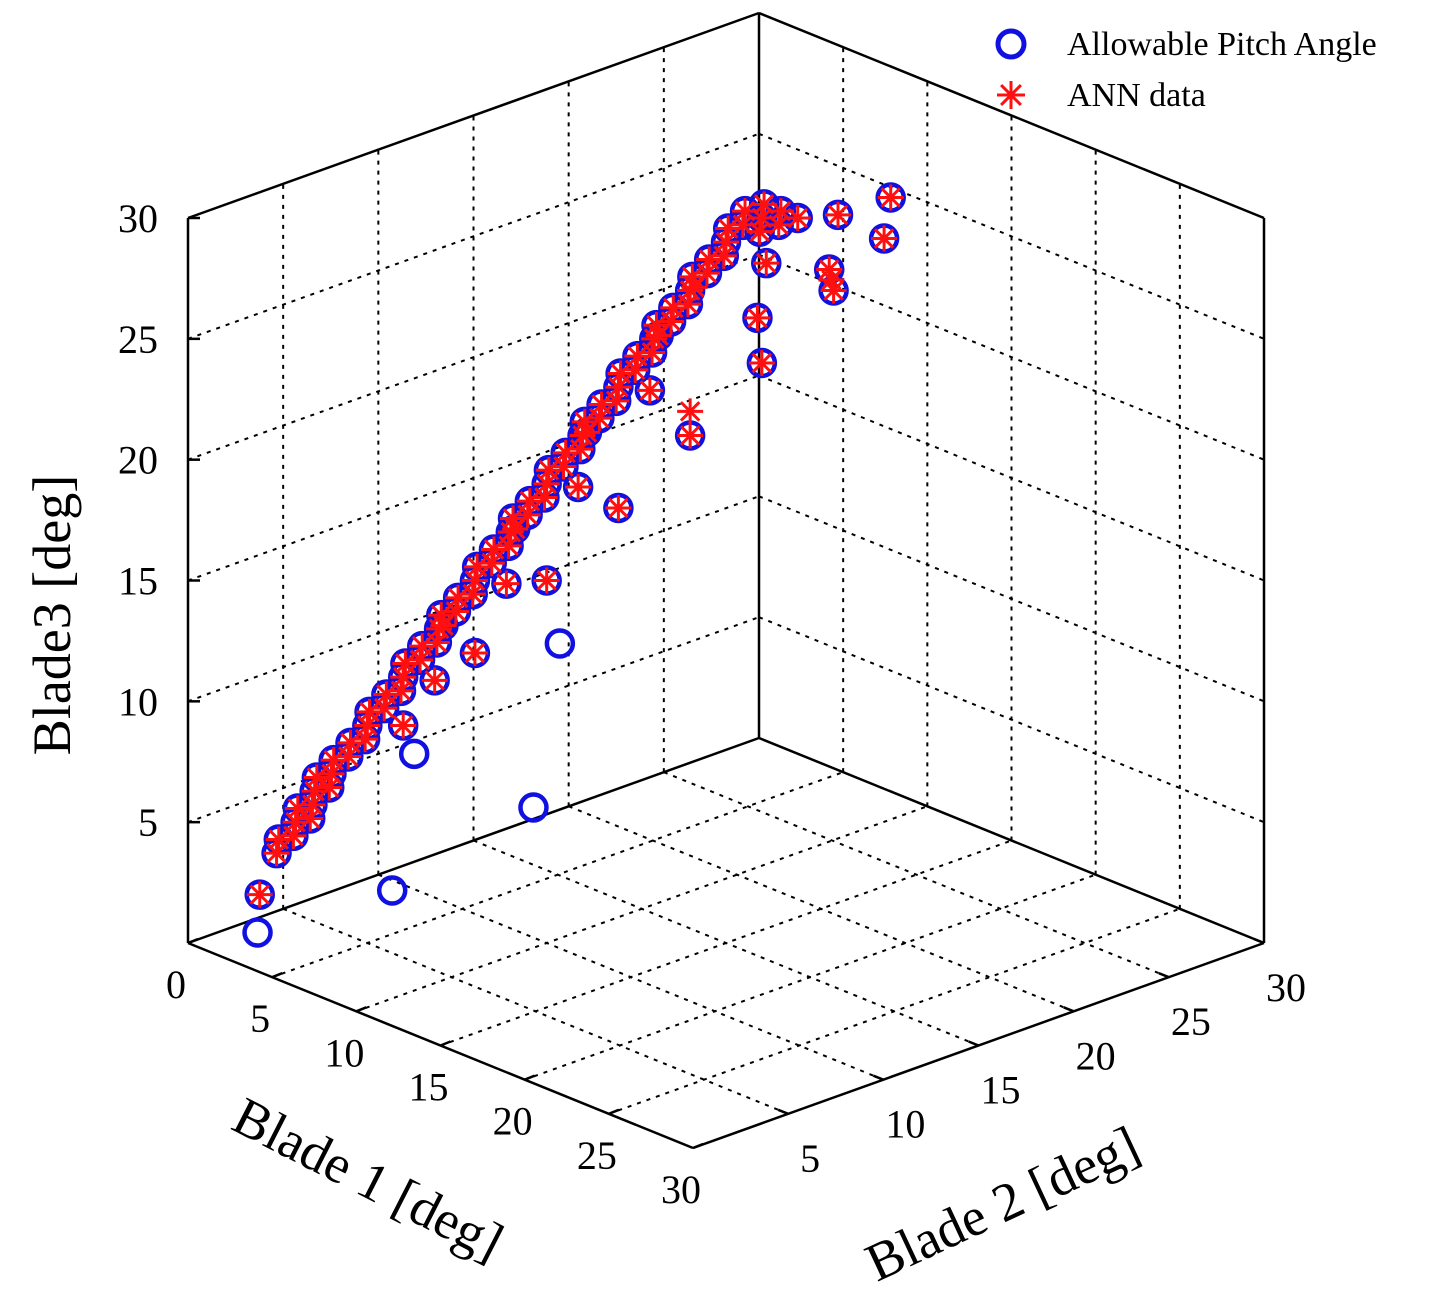 Image resolution: width=1431 pixels, height=1311 pixels. I want to click on y-tick-label: 10, so click(905, 1124).